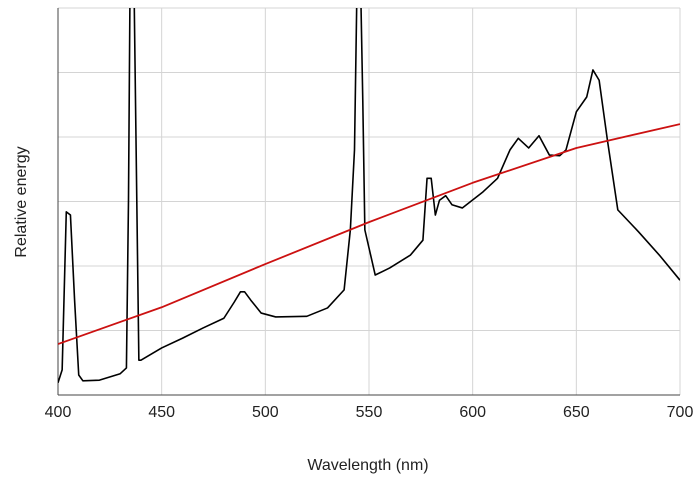 This screenshot has height=479, width=696. Describe the element at coordinates (367, 465) in the screenshot. I see `x-axis-label: Wavelength (nm)` at that location.